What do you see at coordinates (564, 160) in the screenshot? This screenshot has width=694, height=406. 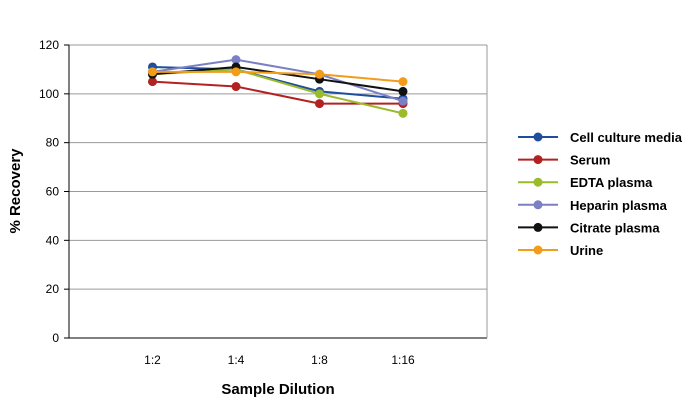 I see `legend-item-serum: Serum` at bounding box center [564, 160].